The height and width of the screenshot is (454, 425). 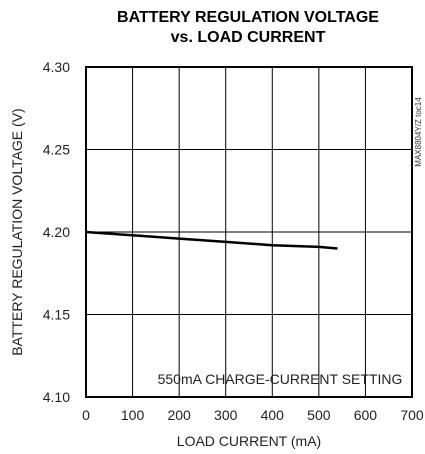 What do you see at coordinates (179, 415) in the screenshot?
I see `x-tick-label: 200` at bounding box center [179, 415].